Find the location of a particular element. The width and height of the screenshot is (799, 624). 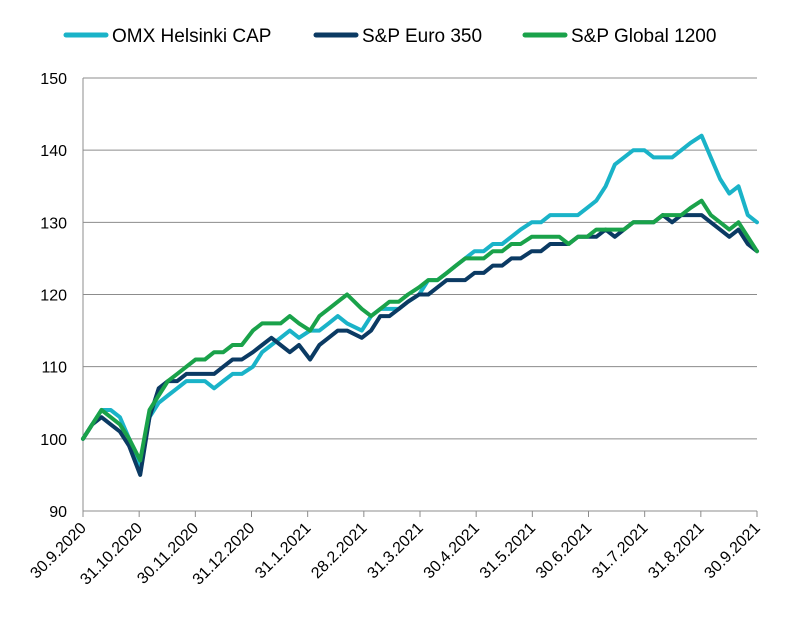

y-tick-label-110: 110 is located at coordinates (54, 368).